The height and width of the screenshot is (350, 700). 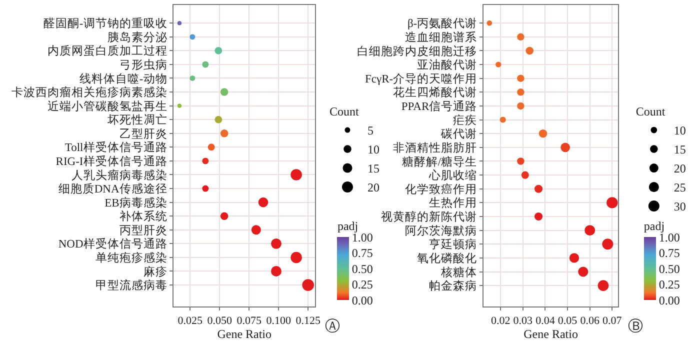 I want to click on y-tick-label: 内质网蛋白质加工过程, so click(x=107, y=51).